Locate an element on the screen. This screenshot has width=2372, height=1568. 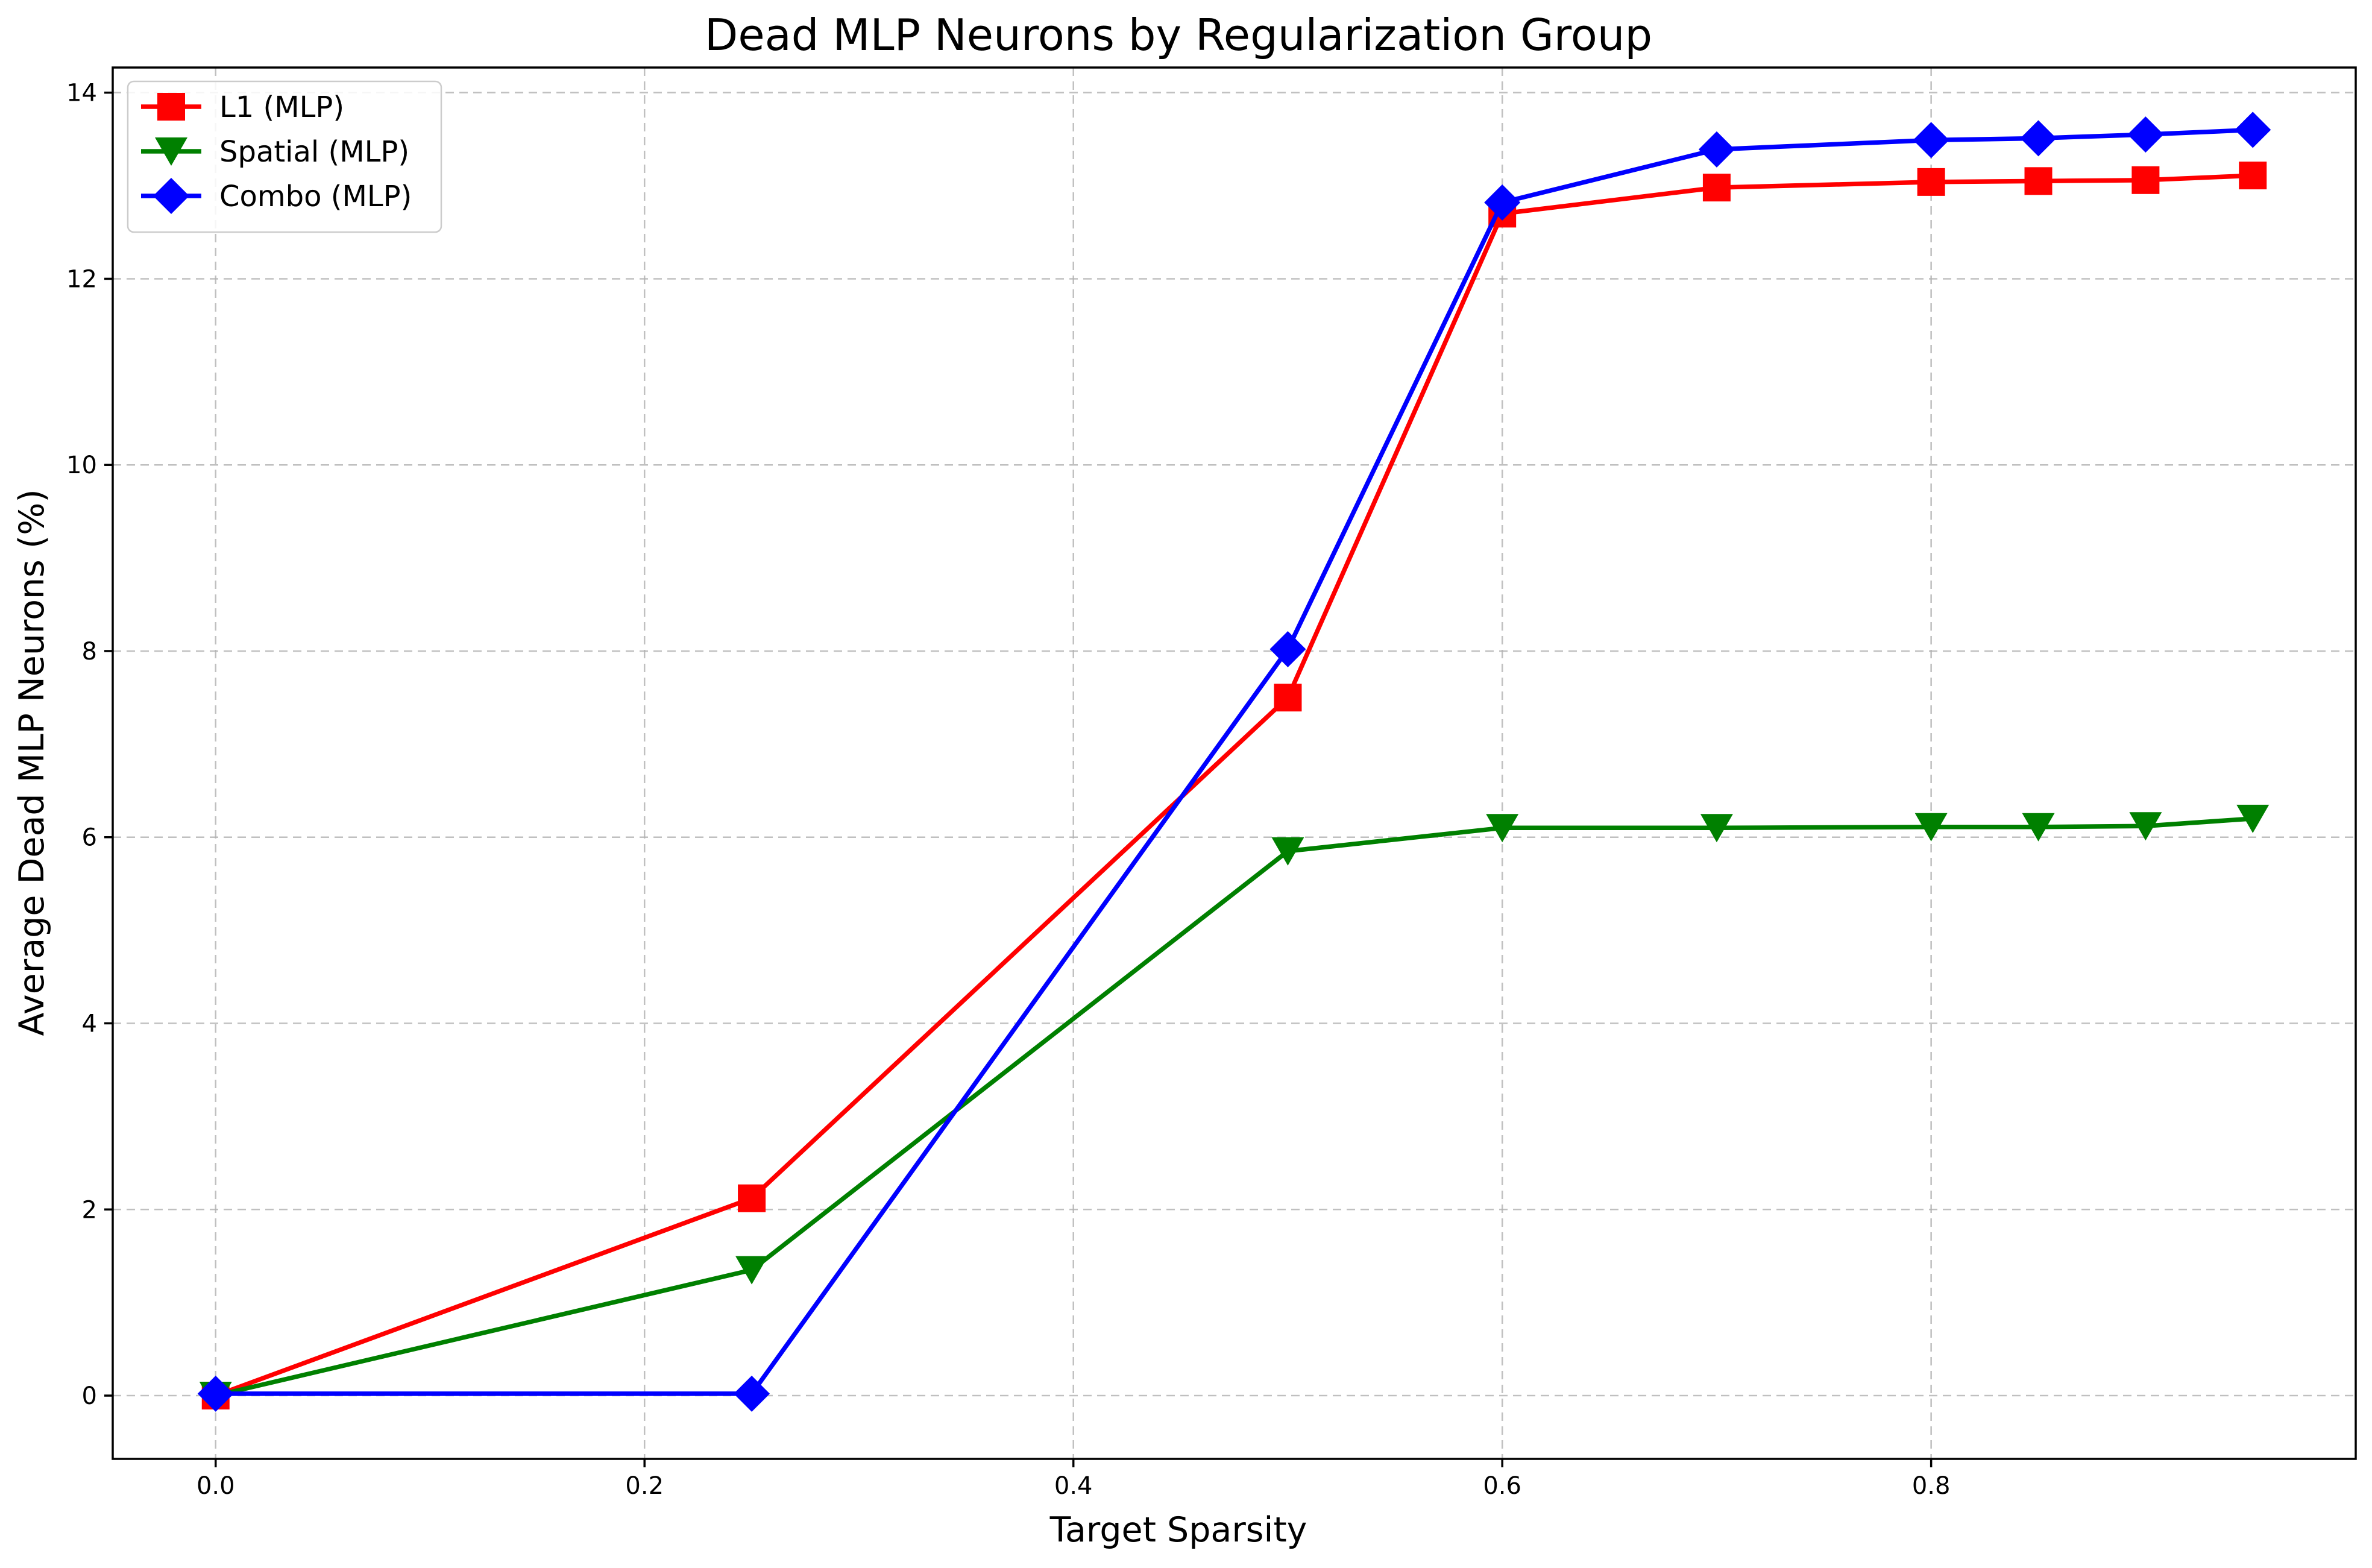
legend-label: L1 (MLP) is located at coordinates (281, 107).